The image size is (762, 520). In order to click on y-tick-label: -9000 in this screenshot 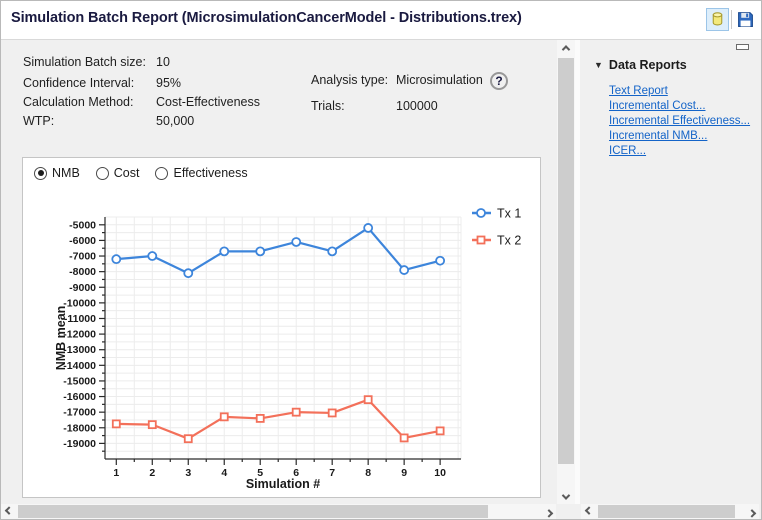, I will do `click(82, 288)`.